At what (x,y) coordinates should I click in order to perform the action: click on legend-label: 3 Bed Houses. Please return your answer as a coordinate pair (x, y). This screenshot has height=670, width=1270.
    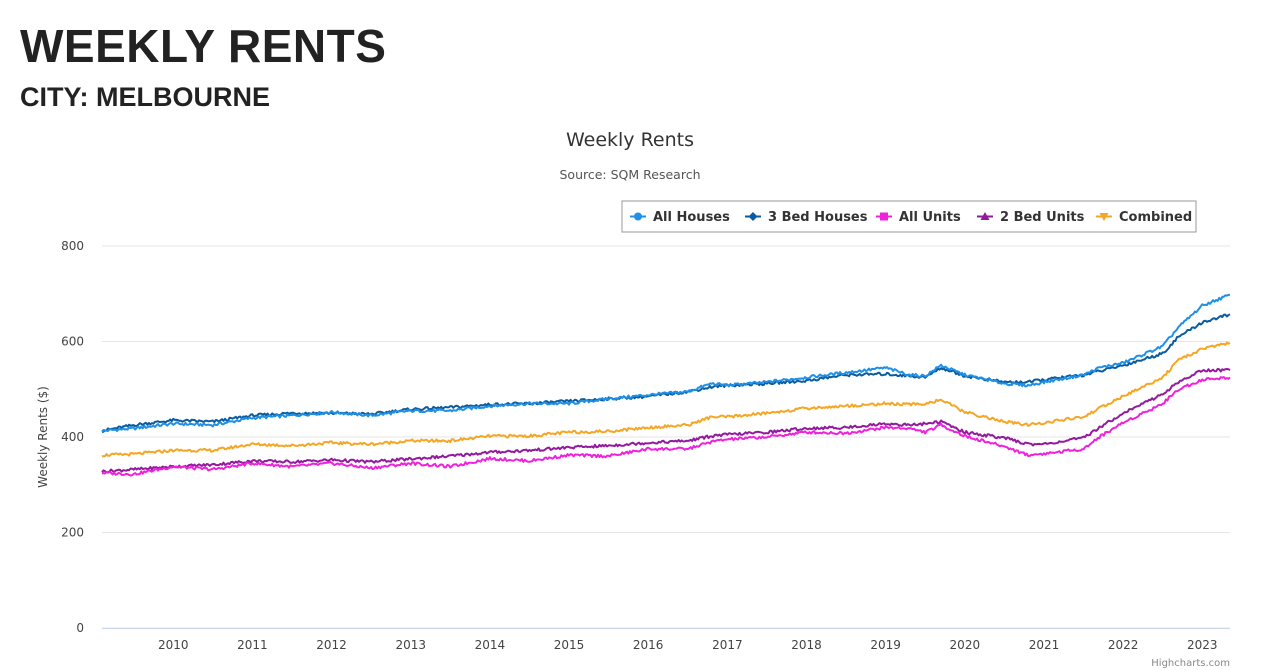
    Looking at the image, I should click on (818, 217).